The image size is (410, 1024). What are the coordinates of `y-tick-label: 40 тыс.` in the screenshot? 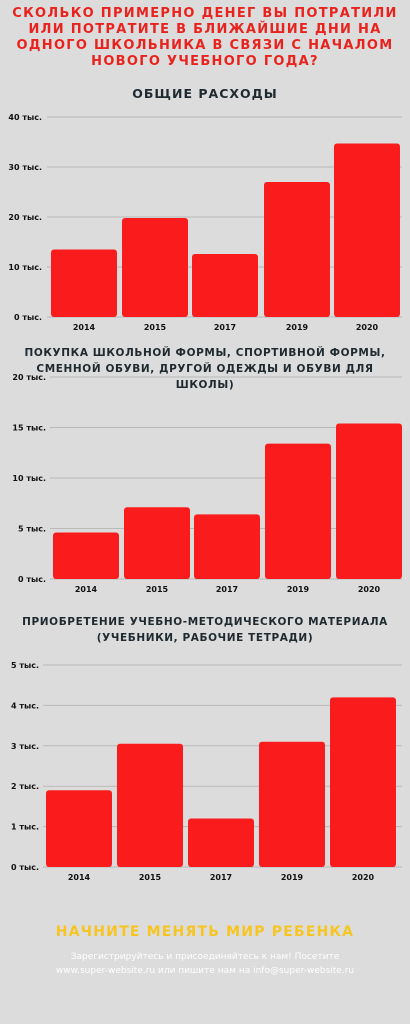 It's located at (25, 117).